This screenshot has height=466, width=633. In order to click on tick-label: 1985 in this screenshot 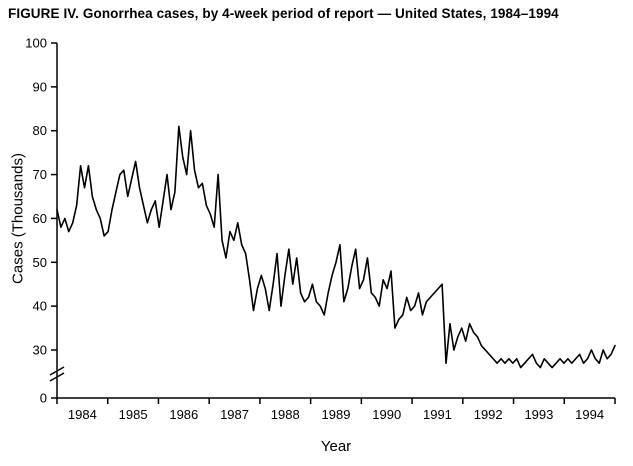, I will do `click(133, 414)`.